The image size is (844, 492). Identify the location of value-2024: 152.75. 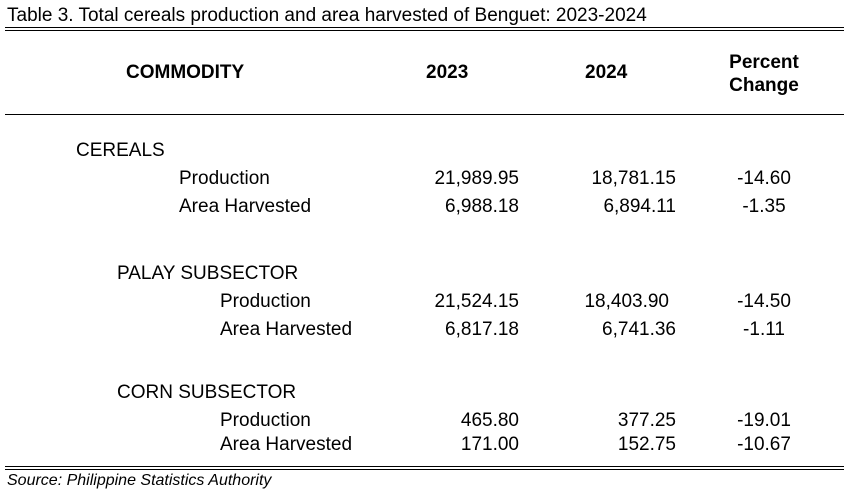
(646, 444).